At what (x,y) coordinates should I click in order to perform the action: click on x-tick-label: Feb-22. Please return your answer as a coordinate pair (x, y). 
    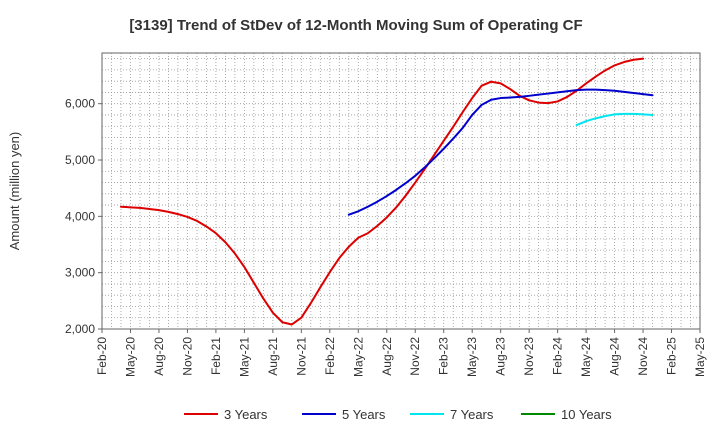
    Looking at the image, I should click on (330, 356).